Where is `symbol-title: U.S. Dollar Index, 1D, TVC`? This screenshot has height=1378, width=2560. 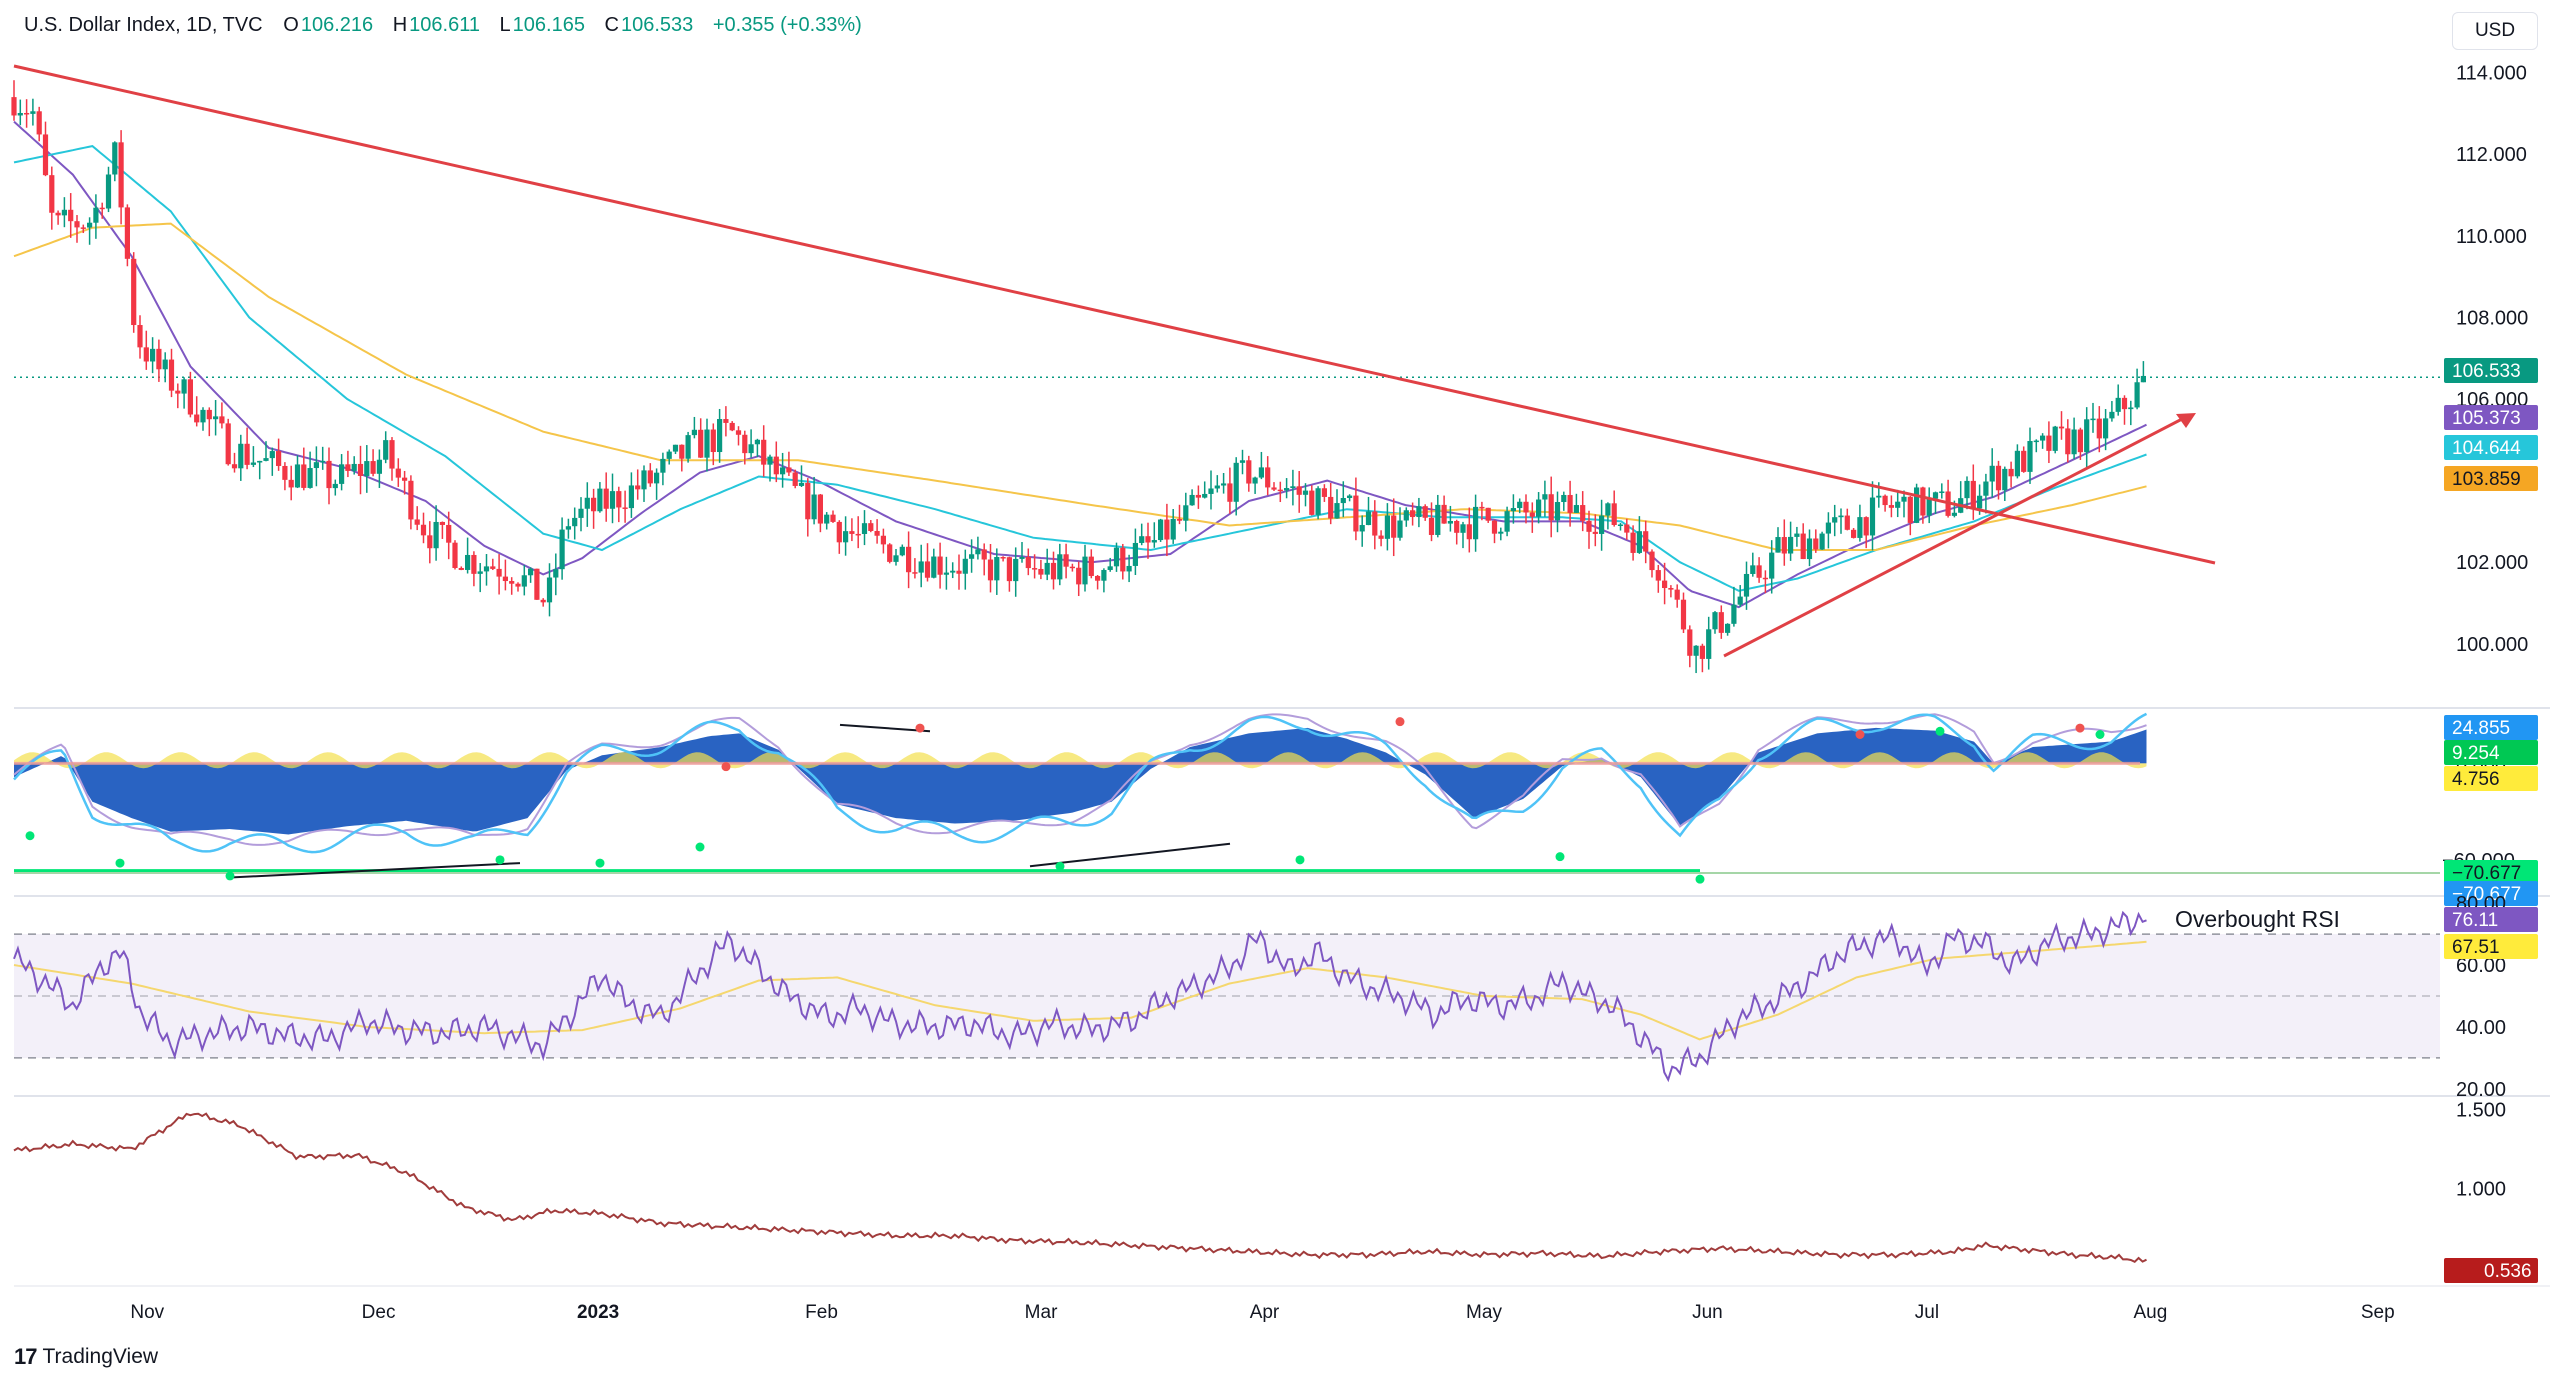
symbol-title: U.S. Dollar Index, 1D, TVC is located at coordinates (143, 25).